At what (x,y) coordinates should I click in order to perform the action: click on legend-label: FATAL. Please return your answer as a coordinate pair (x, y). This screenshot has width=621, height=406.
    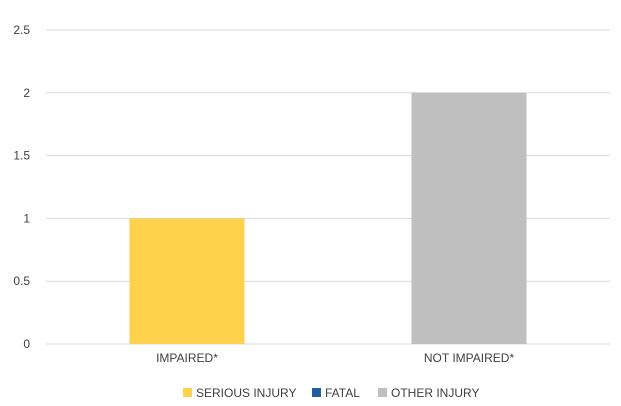
    Looking at the image, I should click on (342, 393).